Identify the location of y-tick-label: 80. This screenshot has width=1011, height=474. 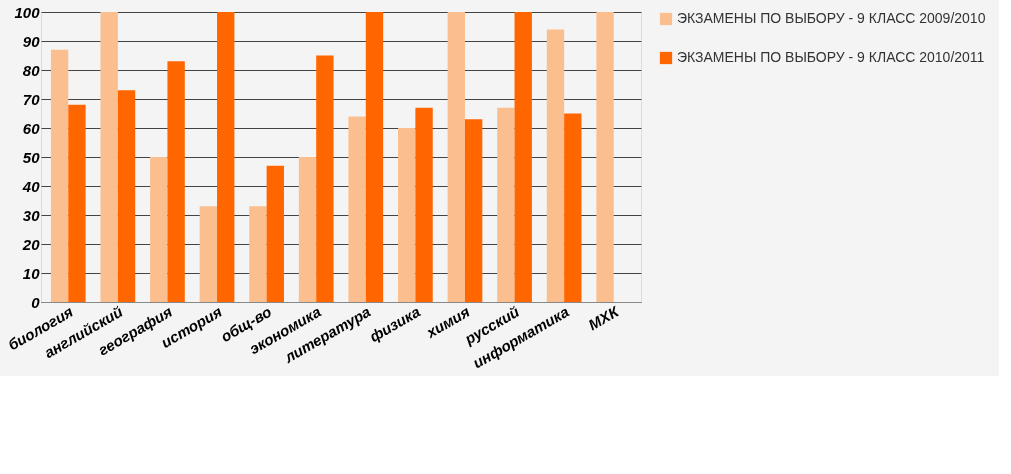
(31, 70).